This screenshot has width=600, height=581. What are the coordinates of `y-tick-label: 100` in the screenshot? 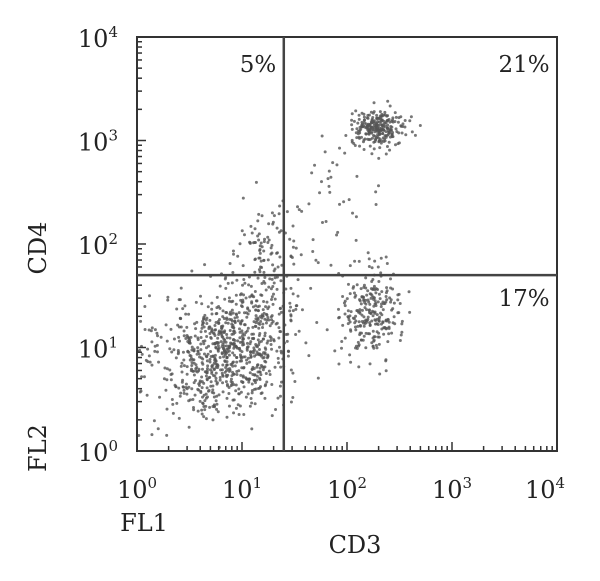 It's located at (98, 452).